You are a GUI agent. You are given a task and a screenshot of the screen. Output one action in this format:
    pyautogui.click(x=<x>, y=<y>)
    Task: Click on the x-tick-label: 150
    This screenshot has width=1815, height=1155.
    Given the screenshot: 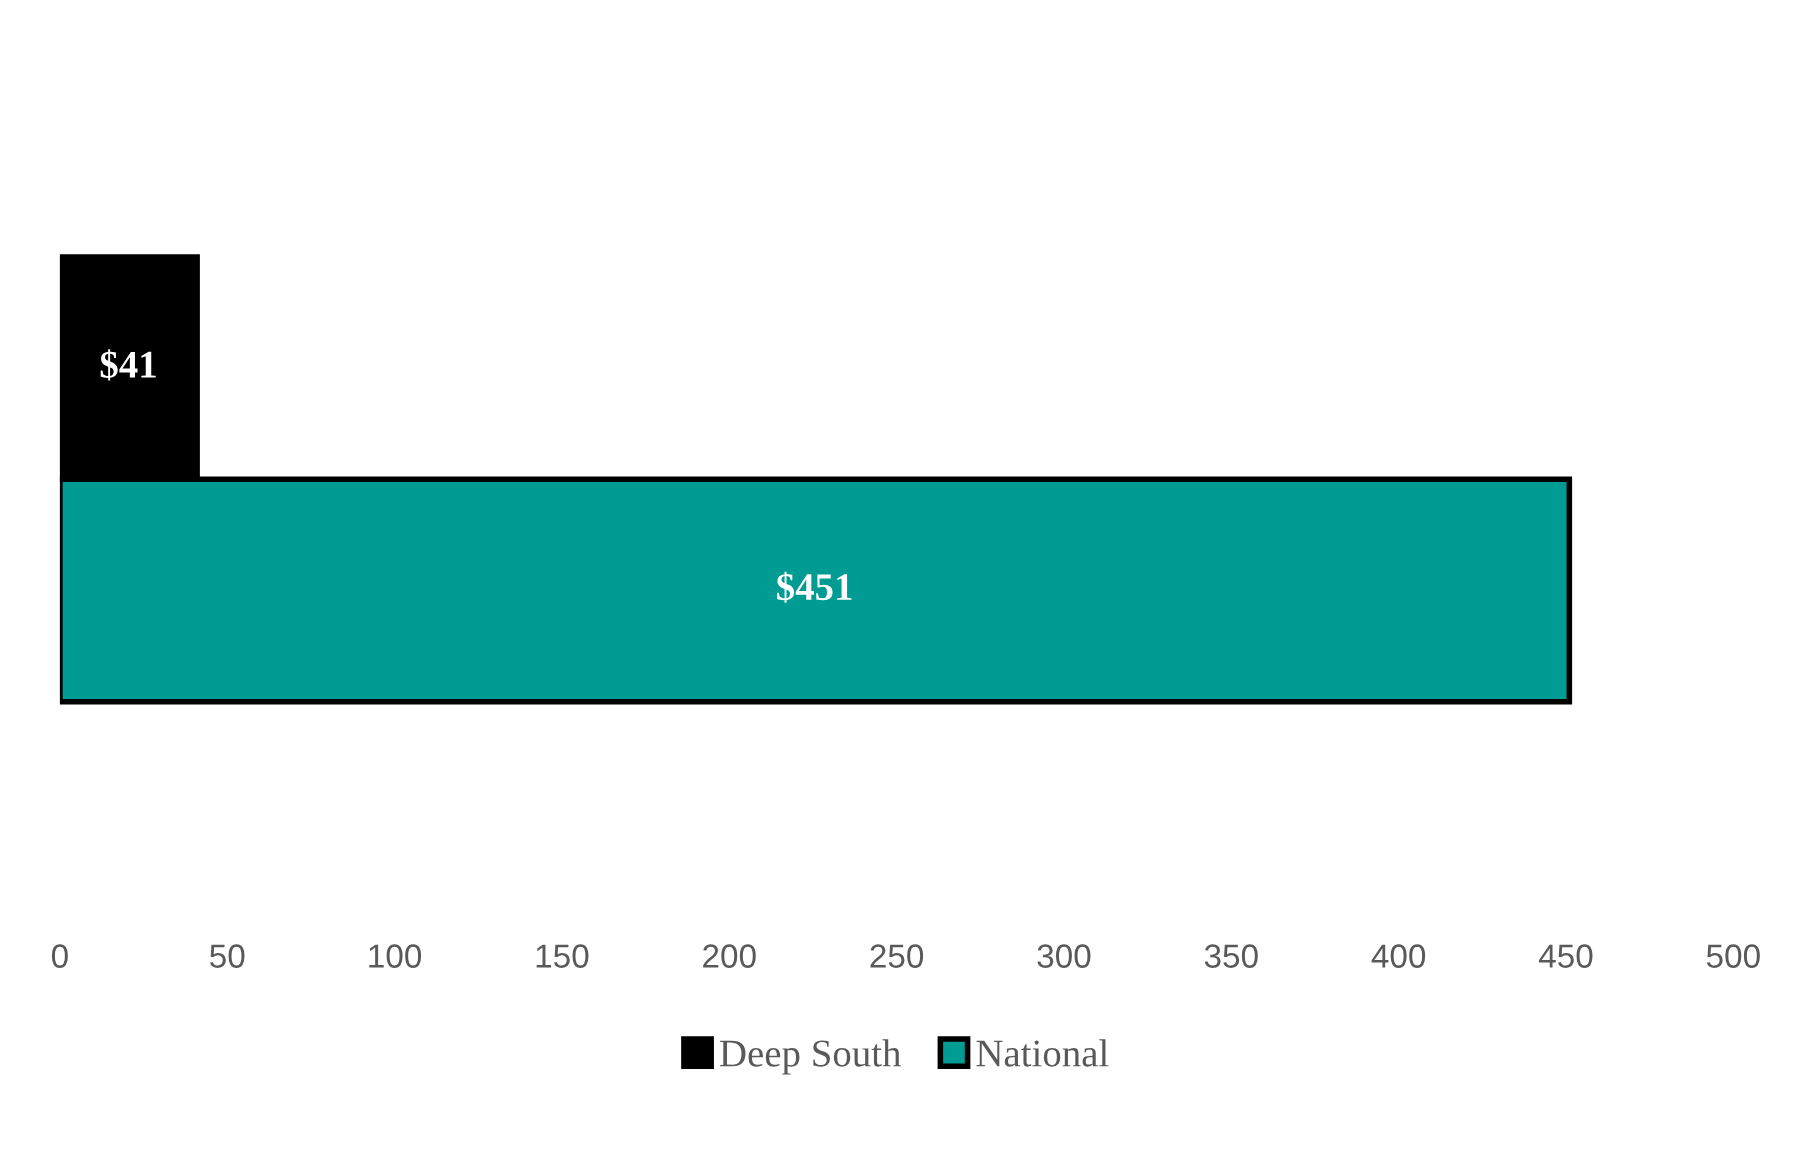 What is the action you would take?
    pyautogui.click(x=562, y=956)
    